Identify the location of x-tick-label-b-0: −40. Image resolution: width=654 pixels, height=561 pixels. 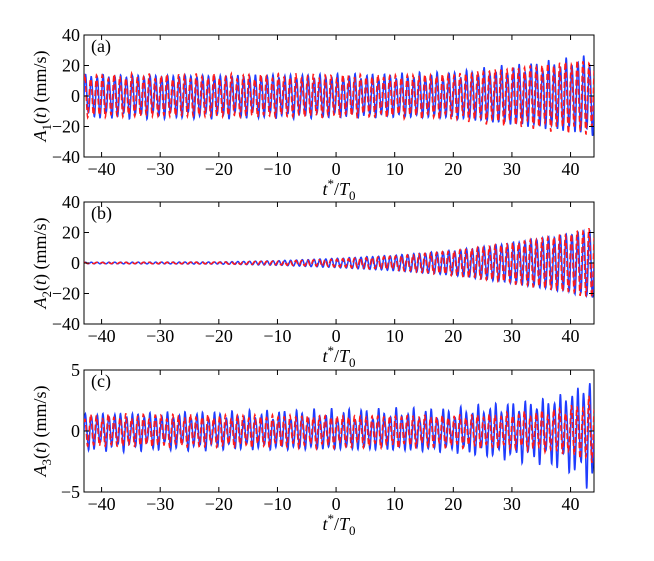
(102, 336).